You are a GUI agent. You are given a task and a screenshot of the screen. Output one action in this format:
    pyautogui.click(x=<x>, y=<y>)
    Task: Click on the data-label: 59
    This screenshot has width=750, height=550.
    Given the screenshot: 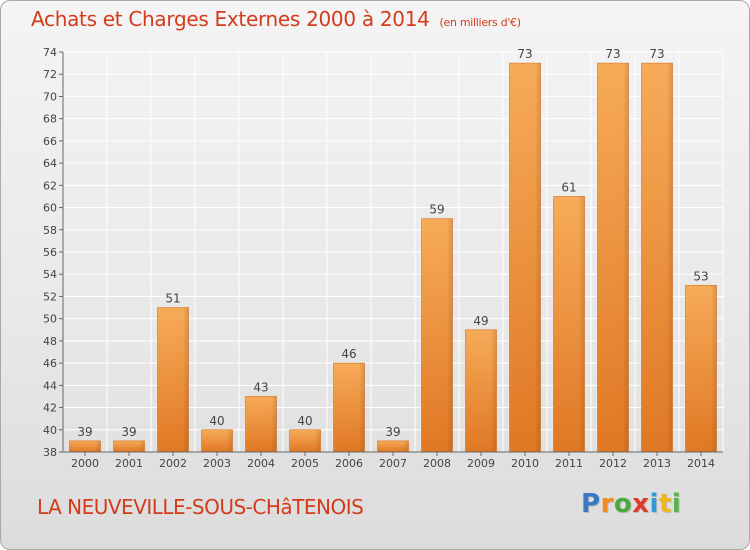 What is the action you would take?
    pyautogui.click(x=436, y=210)
    